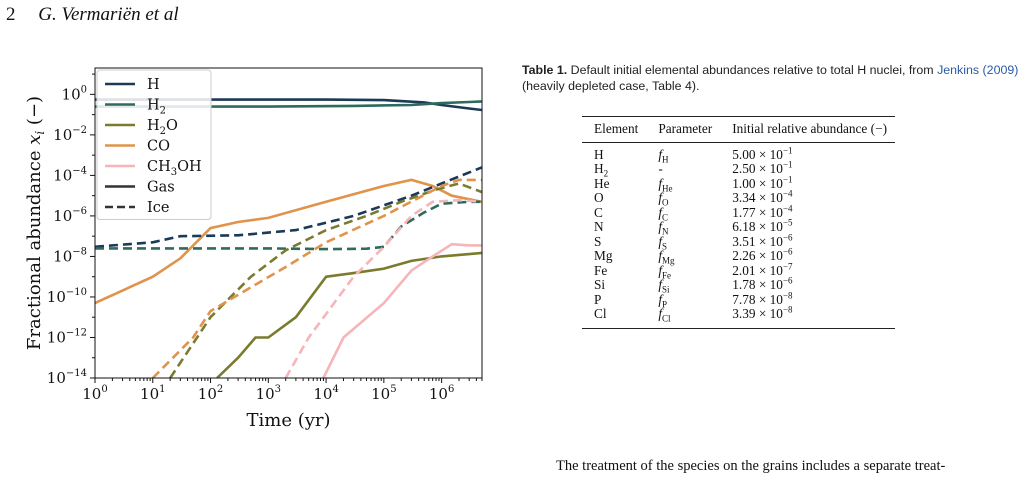 This screenshot has height=479, width=1025. Describe the element at coordinates (600, 313) in the screenshot. I see `element-cell: Cl` at that location.